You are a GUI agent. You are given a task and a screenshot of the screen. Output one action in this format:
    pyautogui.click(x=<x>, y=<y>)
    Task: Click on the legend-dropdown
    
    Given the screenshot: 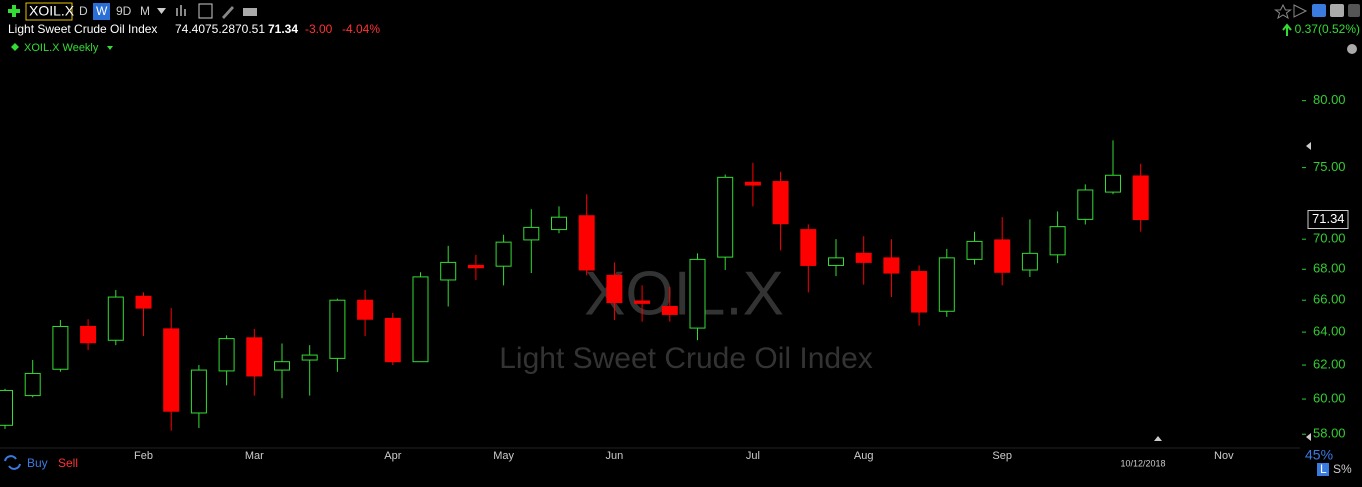 What is the action you would take?
    pyautogui.click(x=110, y=48)
    